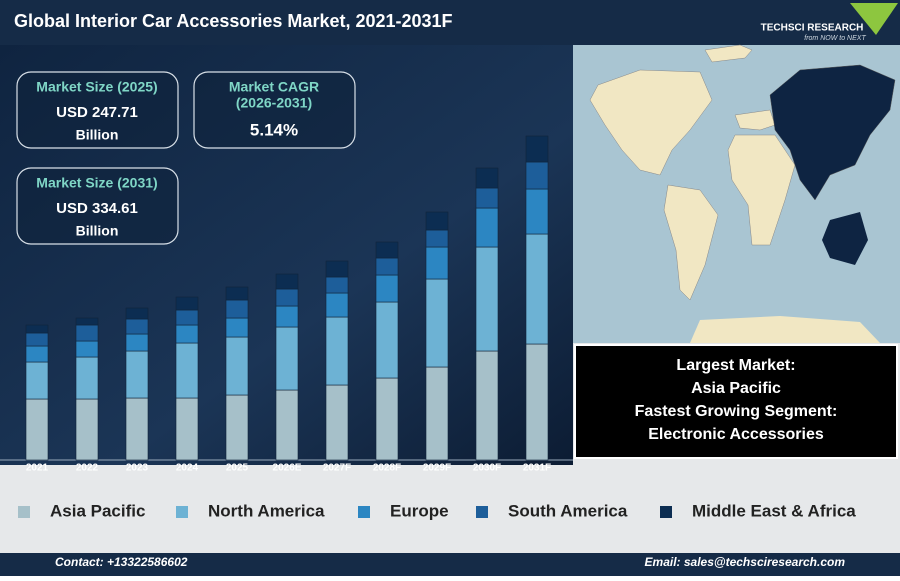 The image size is (900, 581). I want to click on stat-value: 5.14%, so click(274, 129).